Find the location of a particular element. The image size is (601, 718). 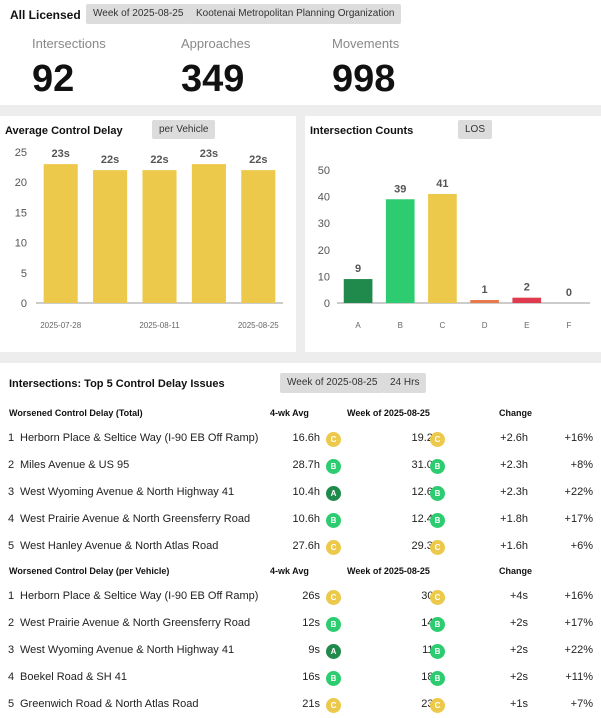

change-value: +1.6h is located at coordinates (514, 546).